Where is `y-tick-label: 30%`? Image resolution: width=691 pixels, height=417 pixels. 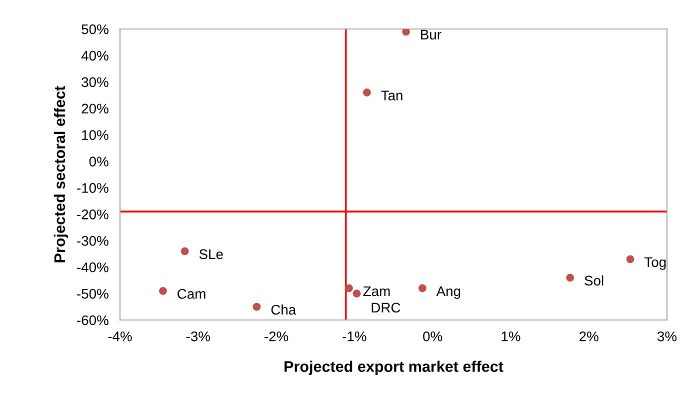 y-tick-label: 30% is located at coordinates (95, 82).